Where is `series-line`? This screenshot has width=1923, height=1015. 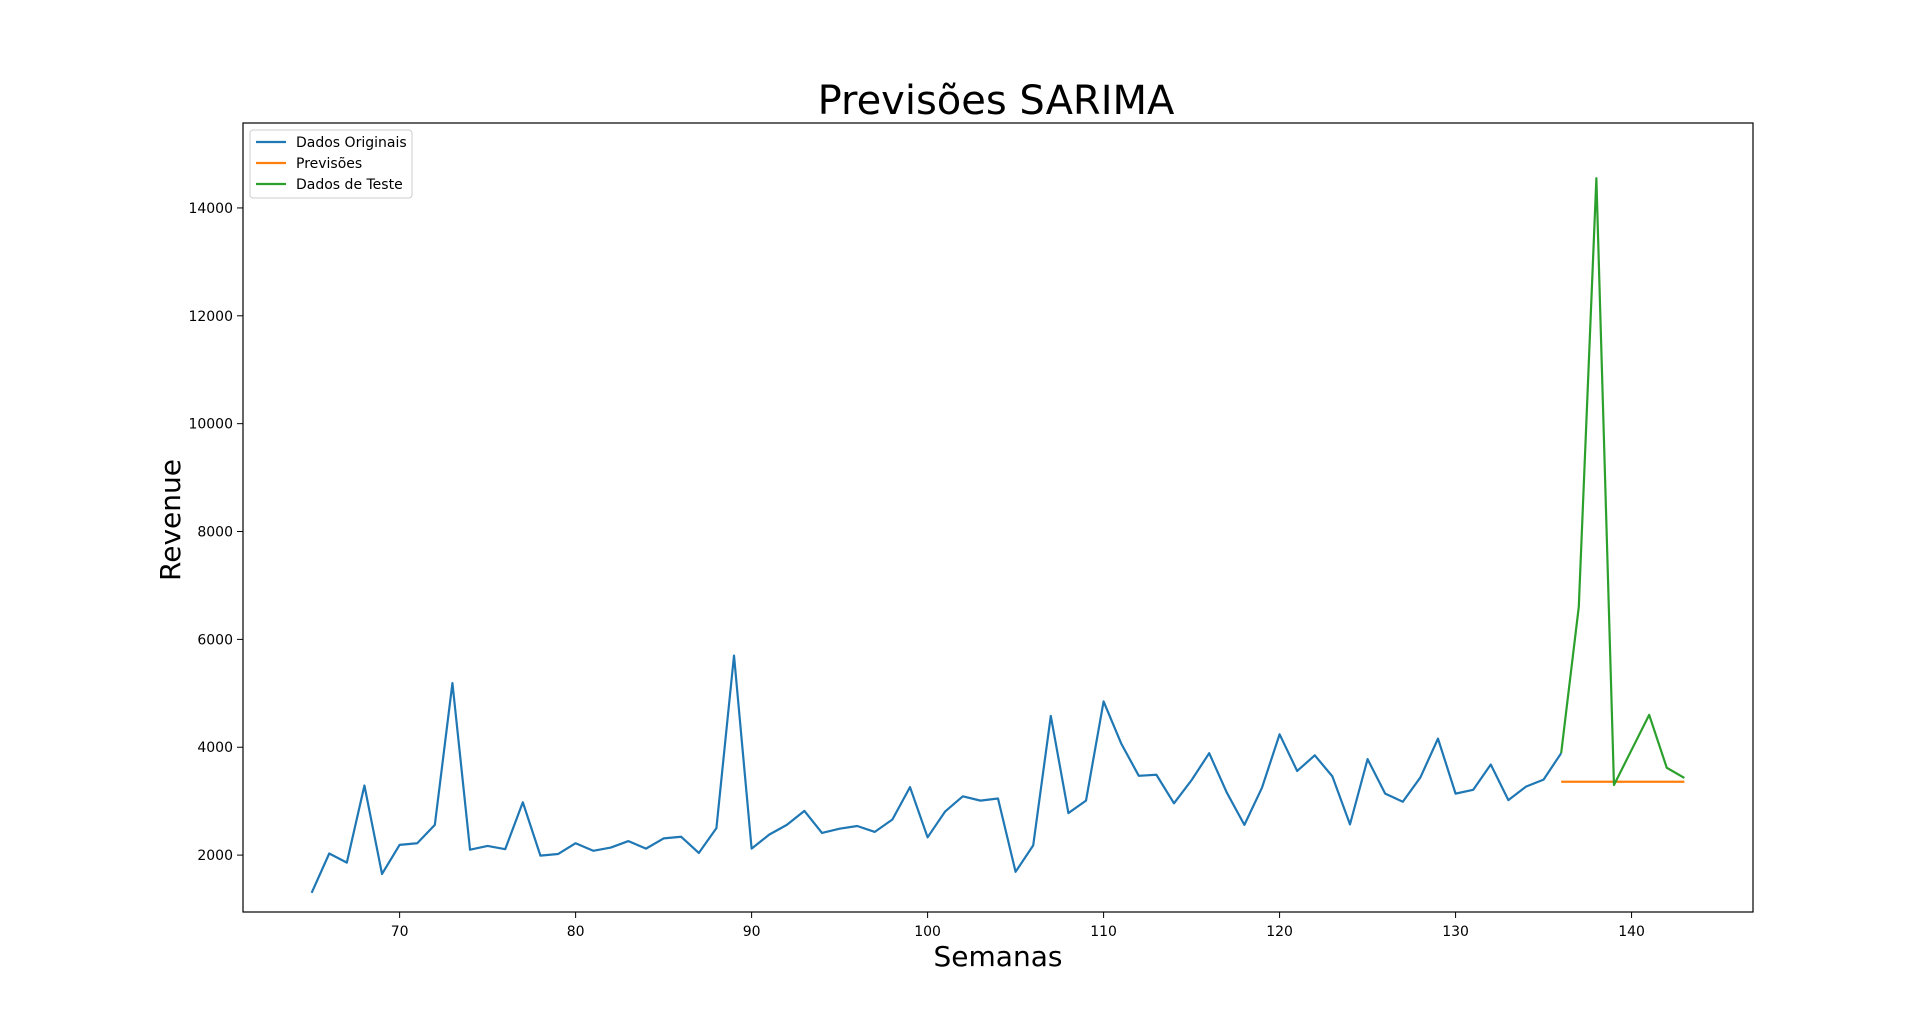
series-line is located at coordinates (1622, 482).